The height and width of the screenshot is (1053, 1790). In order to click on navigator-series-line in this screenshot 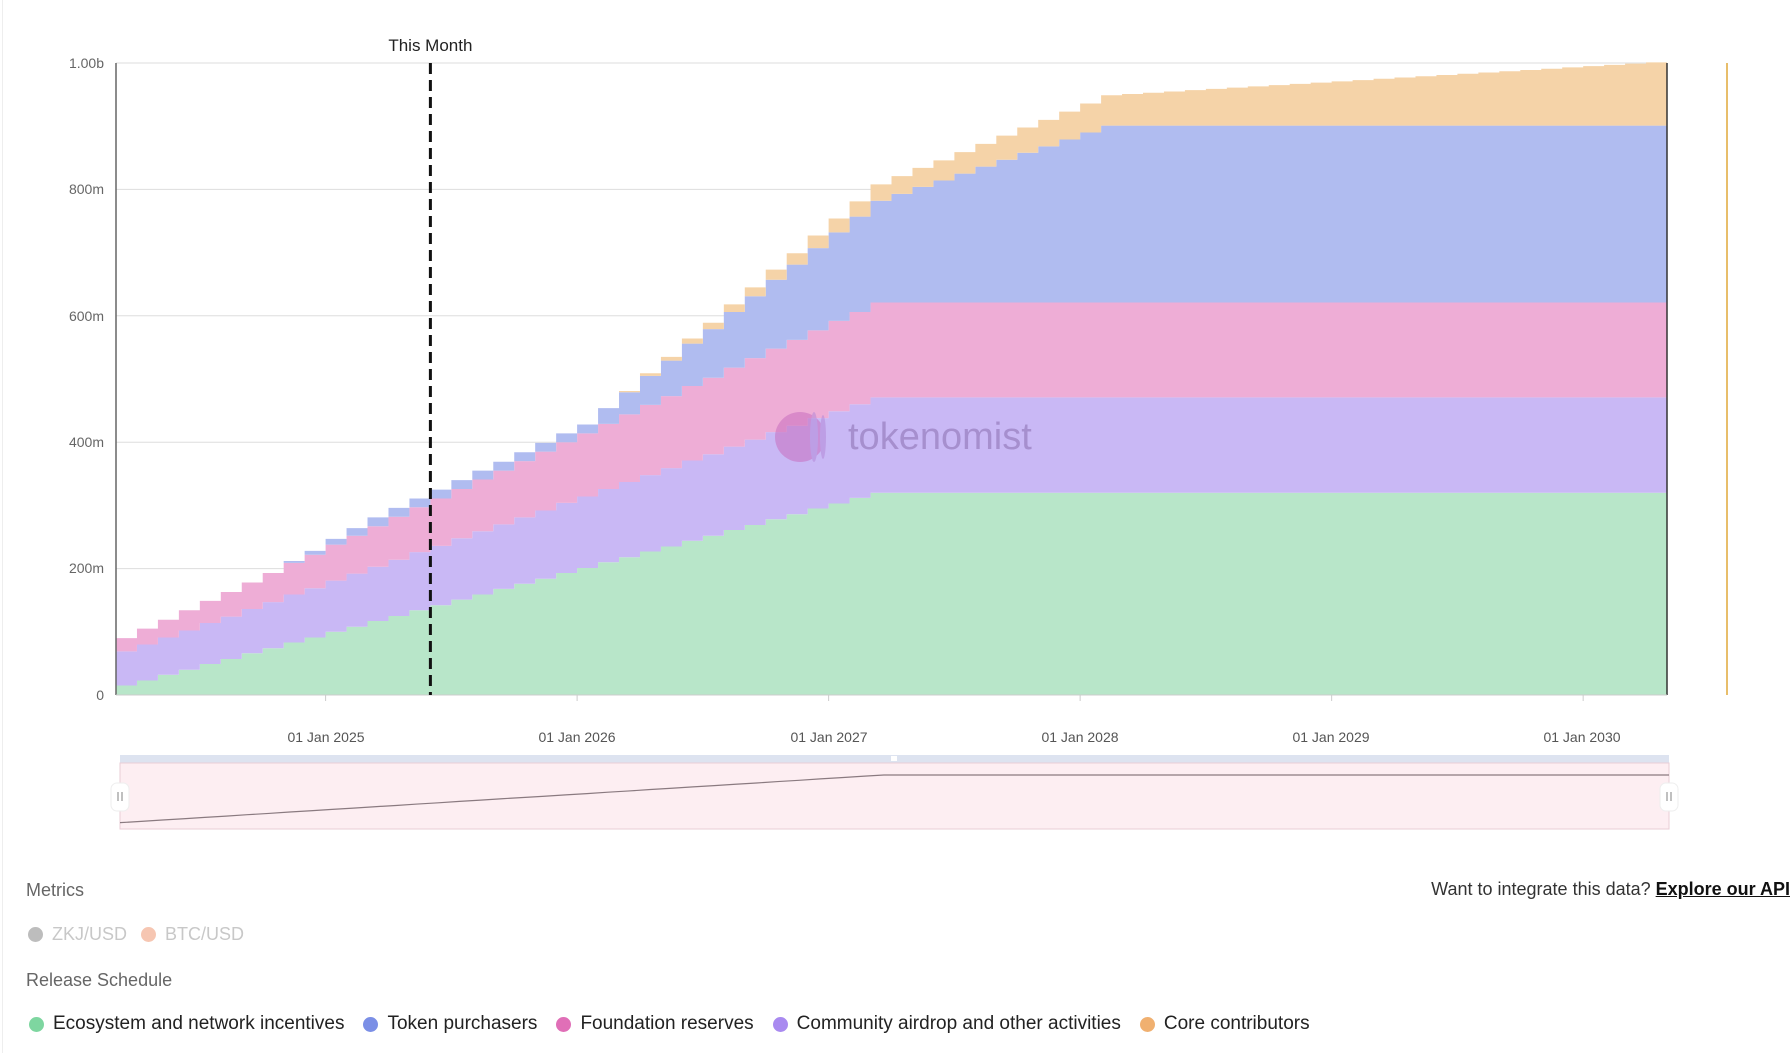, I will do `click(894, 799)`.